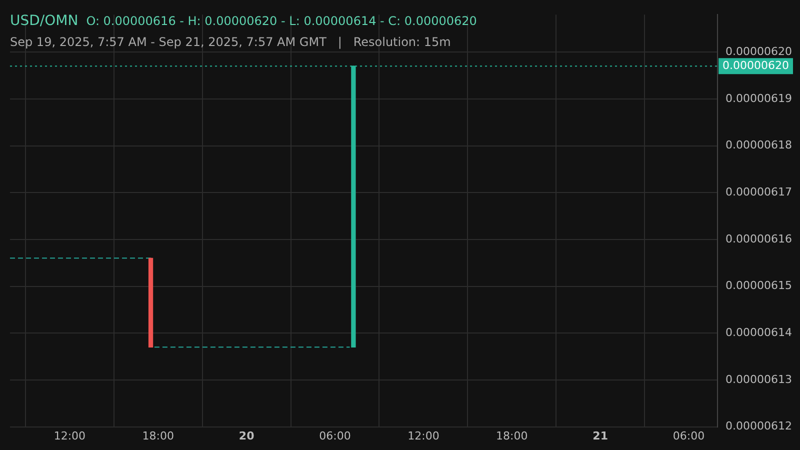  I want to click on y-tick-label: 0.00000614, so click(759, 332).